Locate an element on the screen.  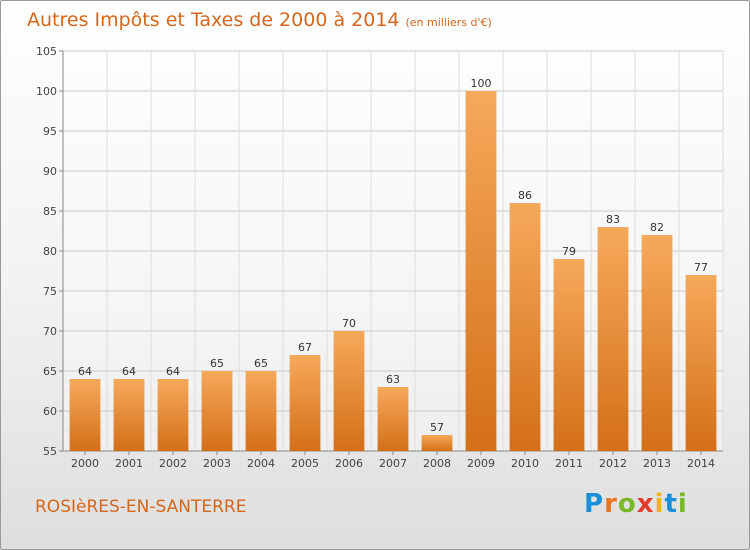
x-tick-label: 2007 is located at coordinates (393, 463).